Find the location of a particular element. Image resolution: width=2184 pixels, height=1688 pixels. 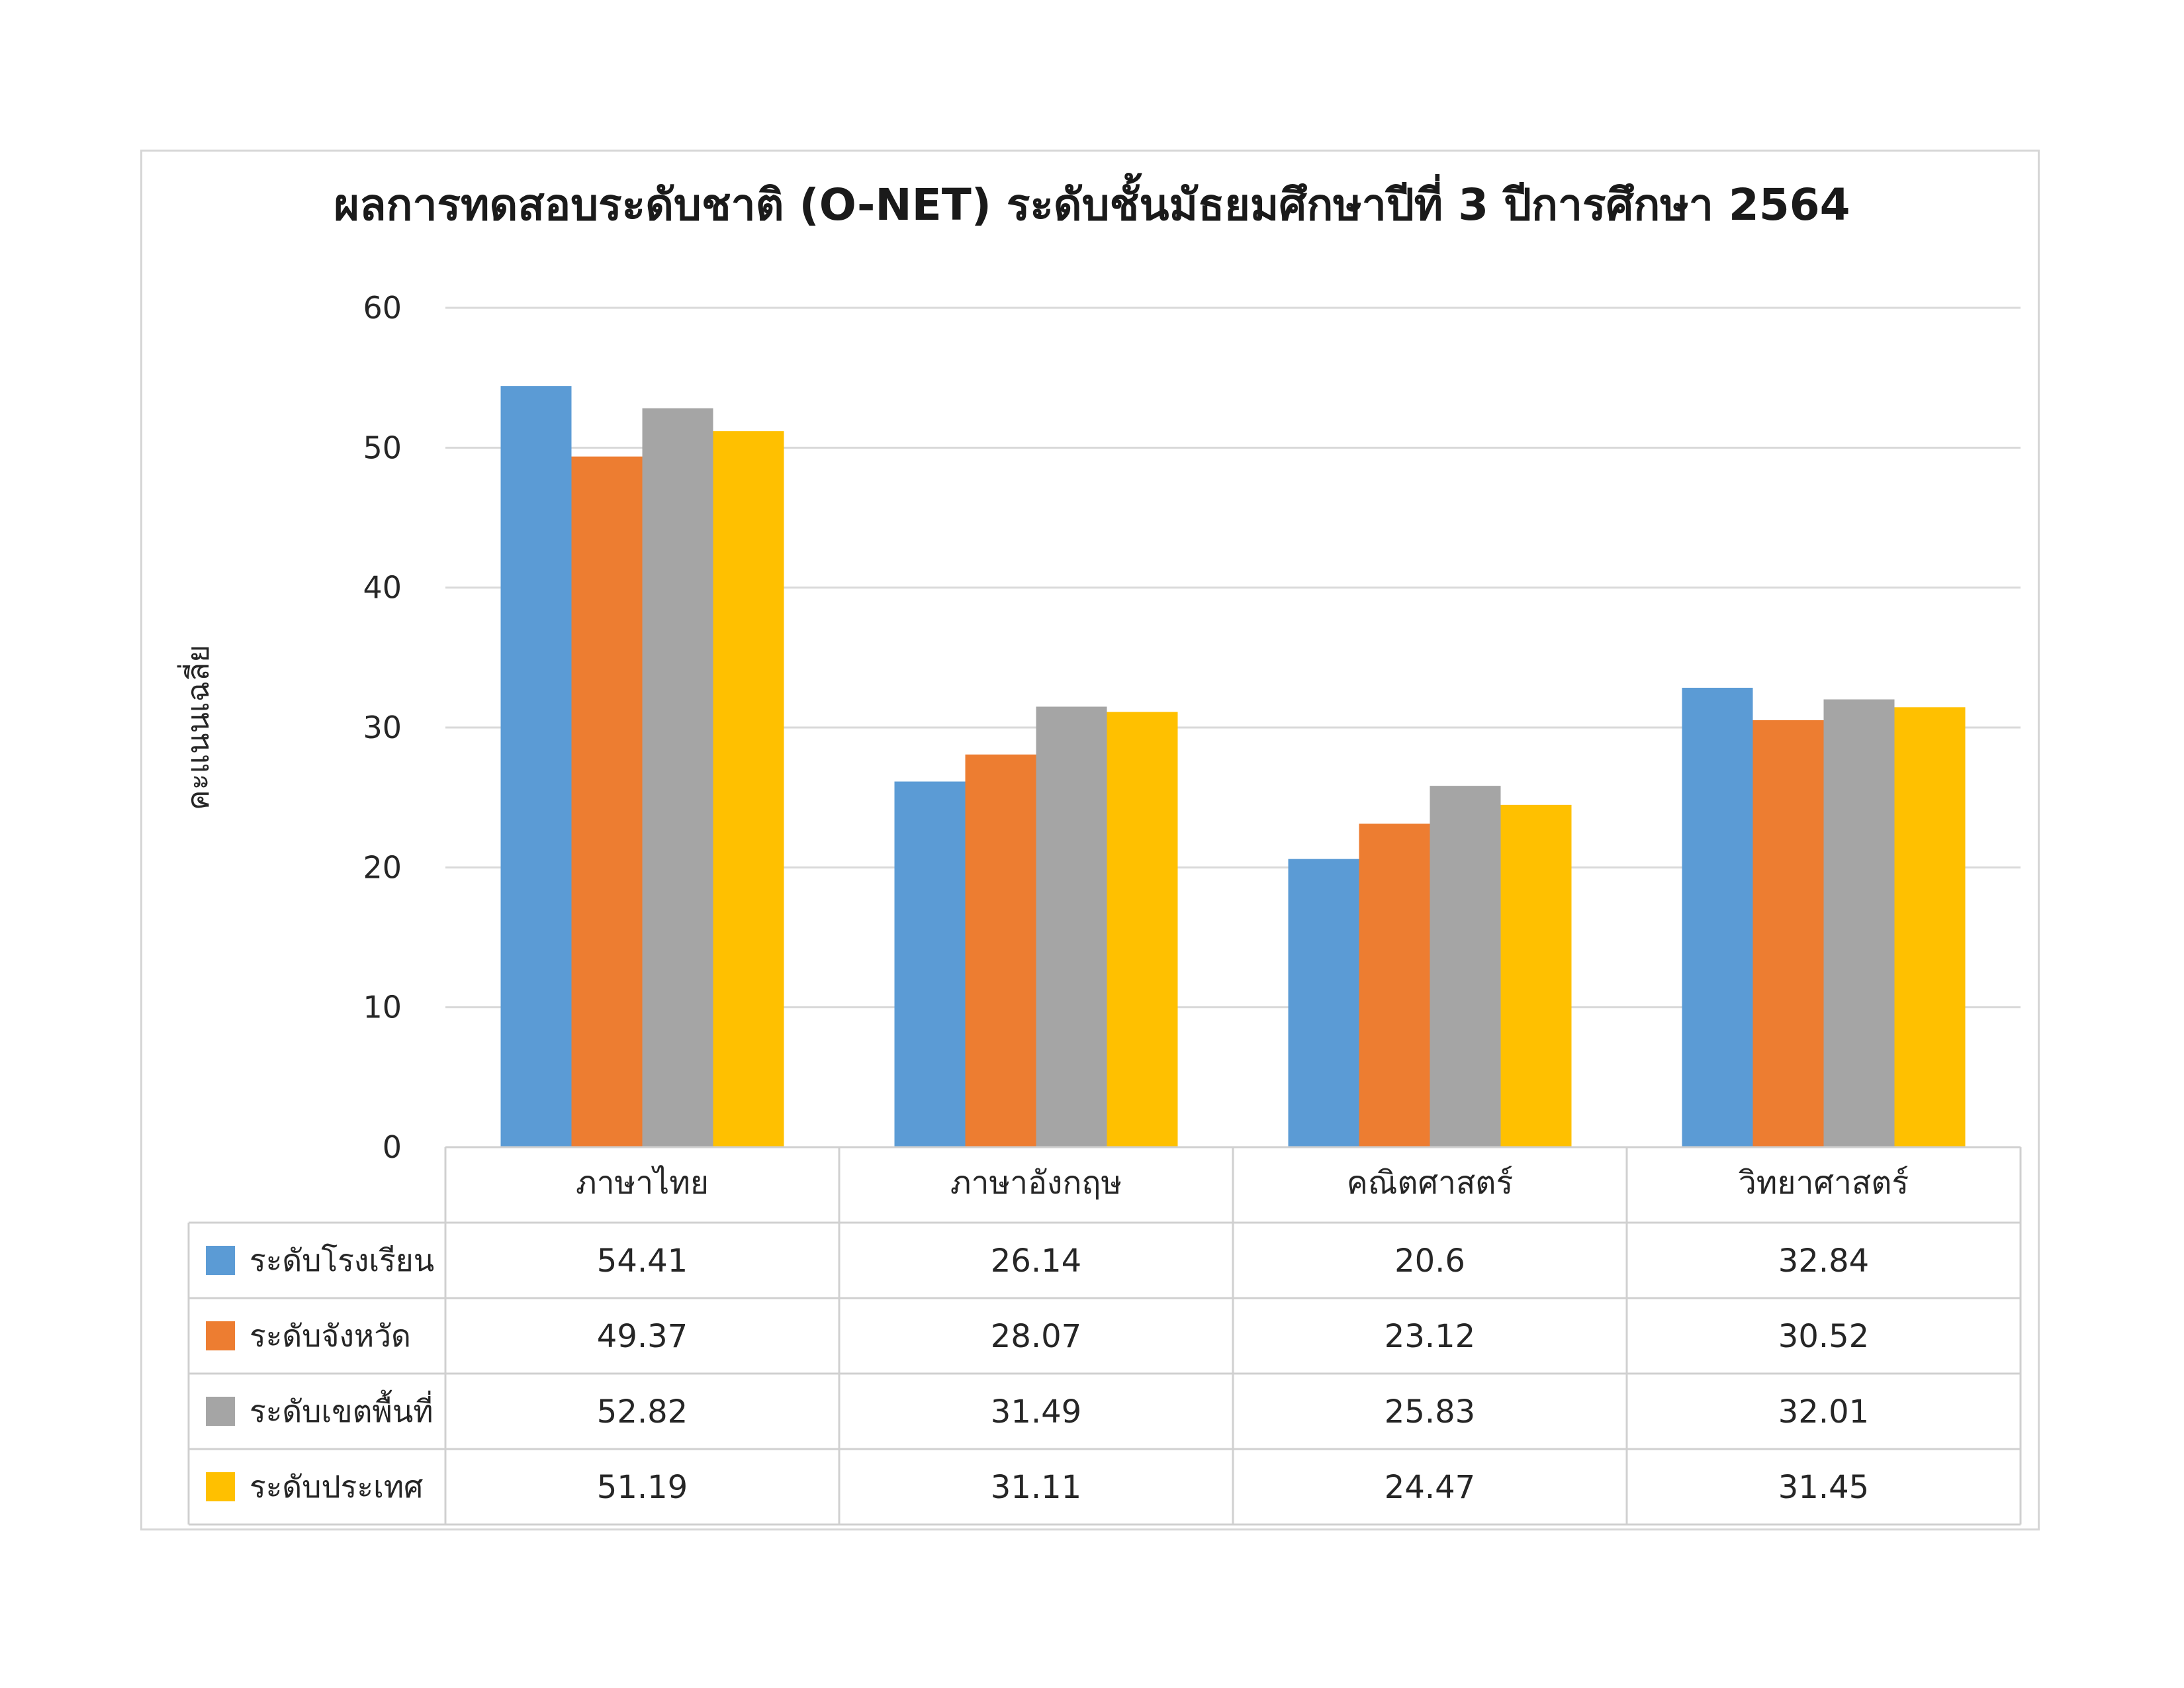

table-cell-value: 25.83 is located at coordinates (1430, 1411).